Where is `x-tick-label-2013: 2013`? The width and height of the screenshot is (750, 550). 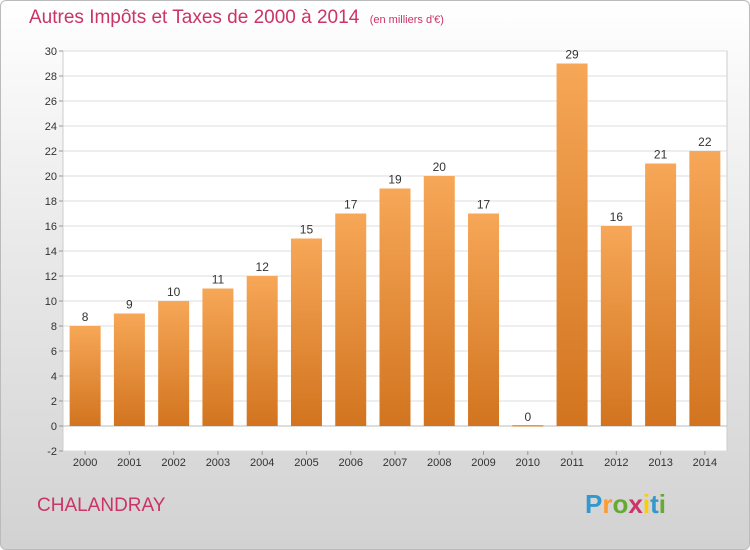
x-tick-label-2013: 2013 is located at coordinates (660, 463).